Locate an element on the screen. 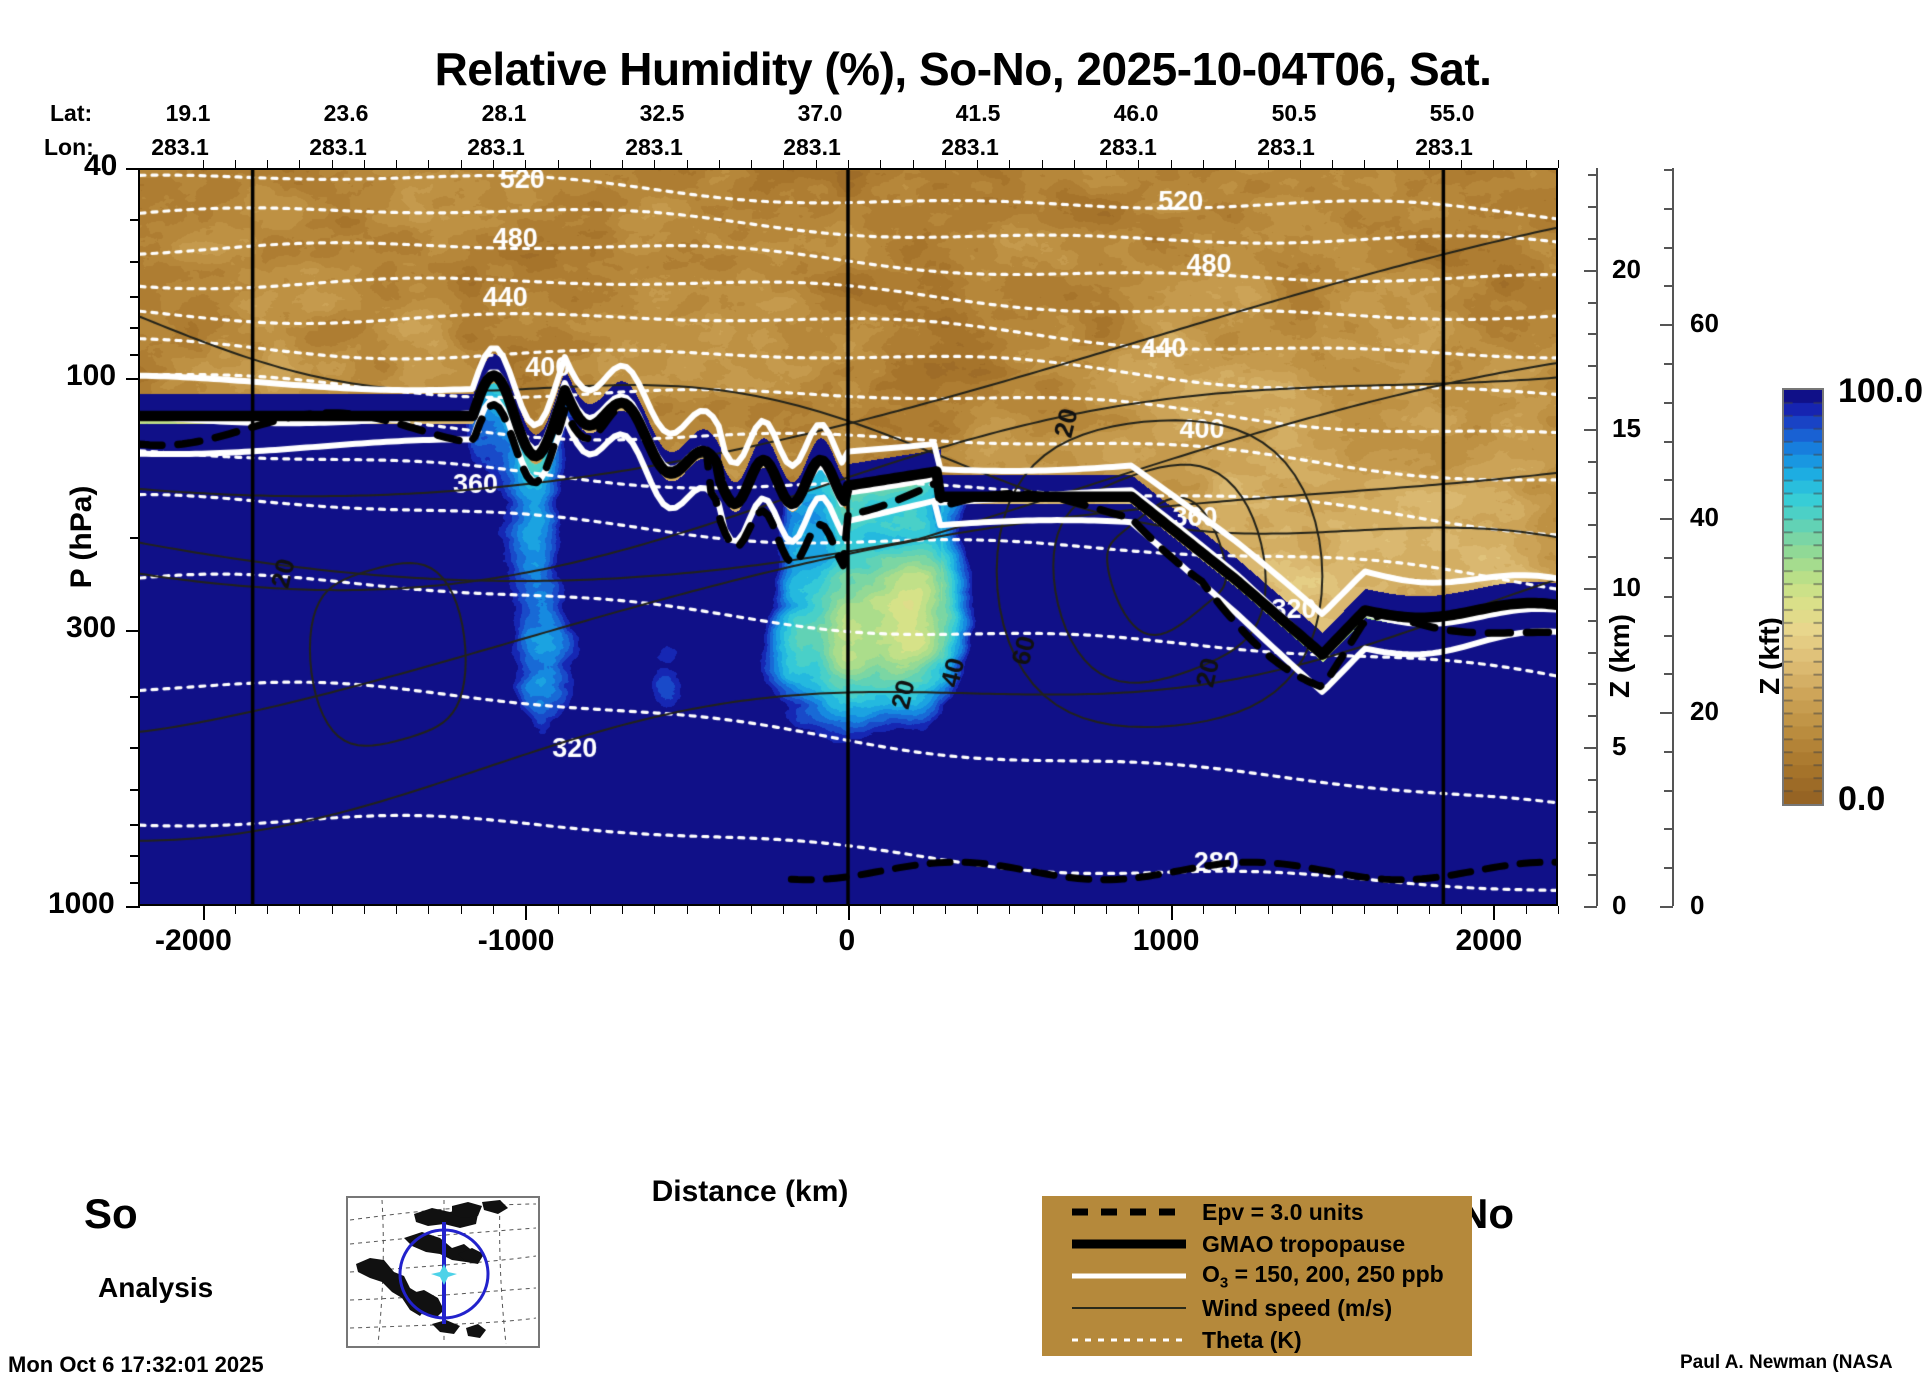 This screenshot has height=1394, width=1926. lon-value-3: 283.1 is located at coordinates (654, 147).